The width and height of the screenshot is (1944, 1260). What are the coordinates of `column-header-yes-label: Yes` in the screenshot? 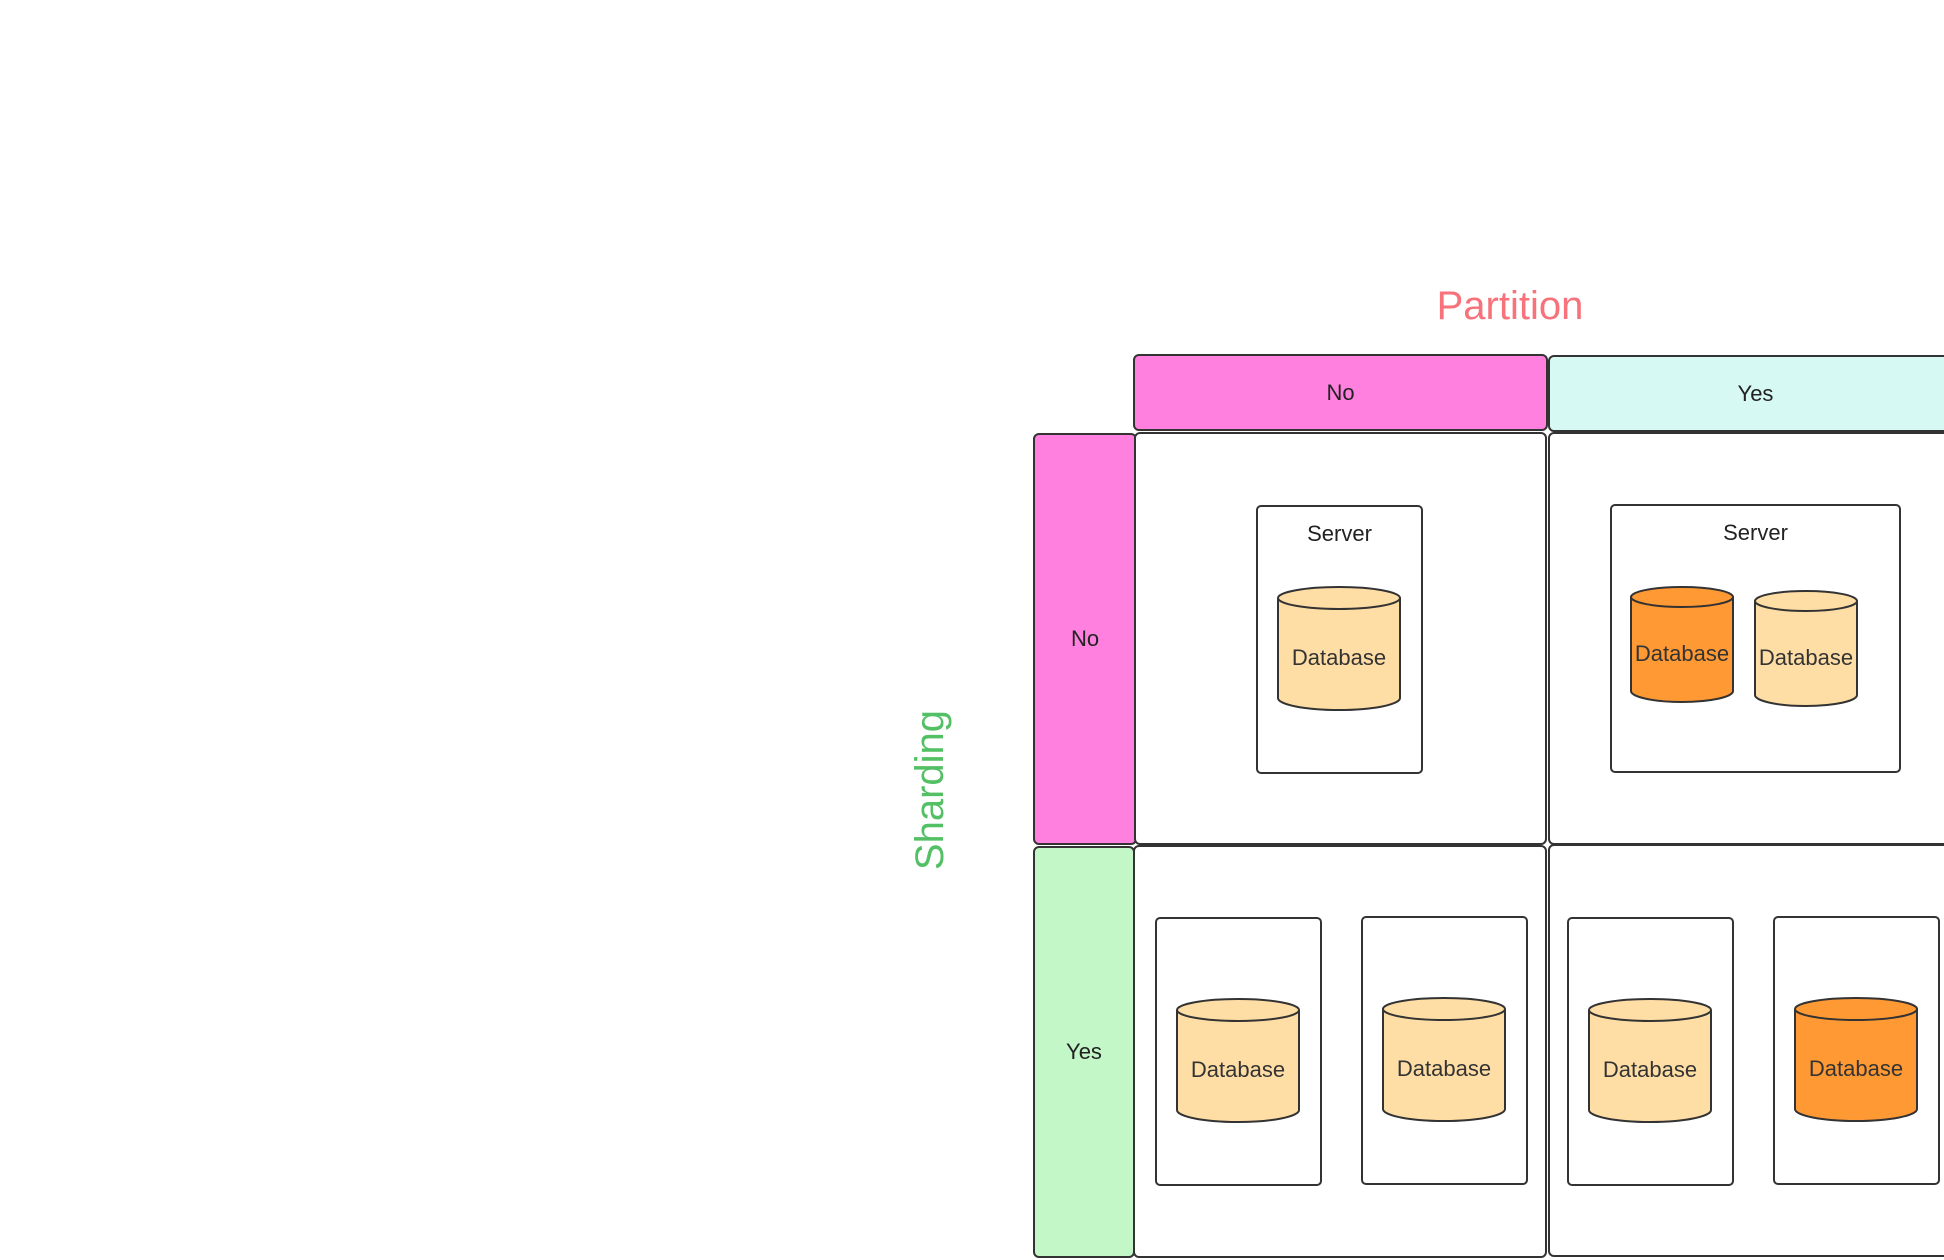 It's located at (1755, 393).